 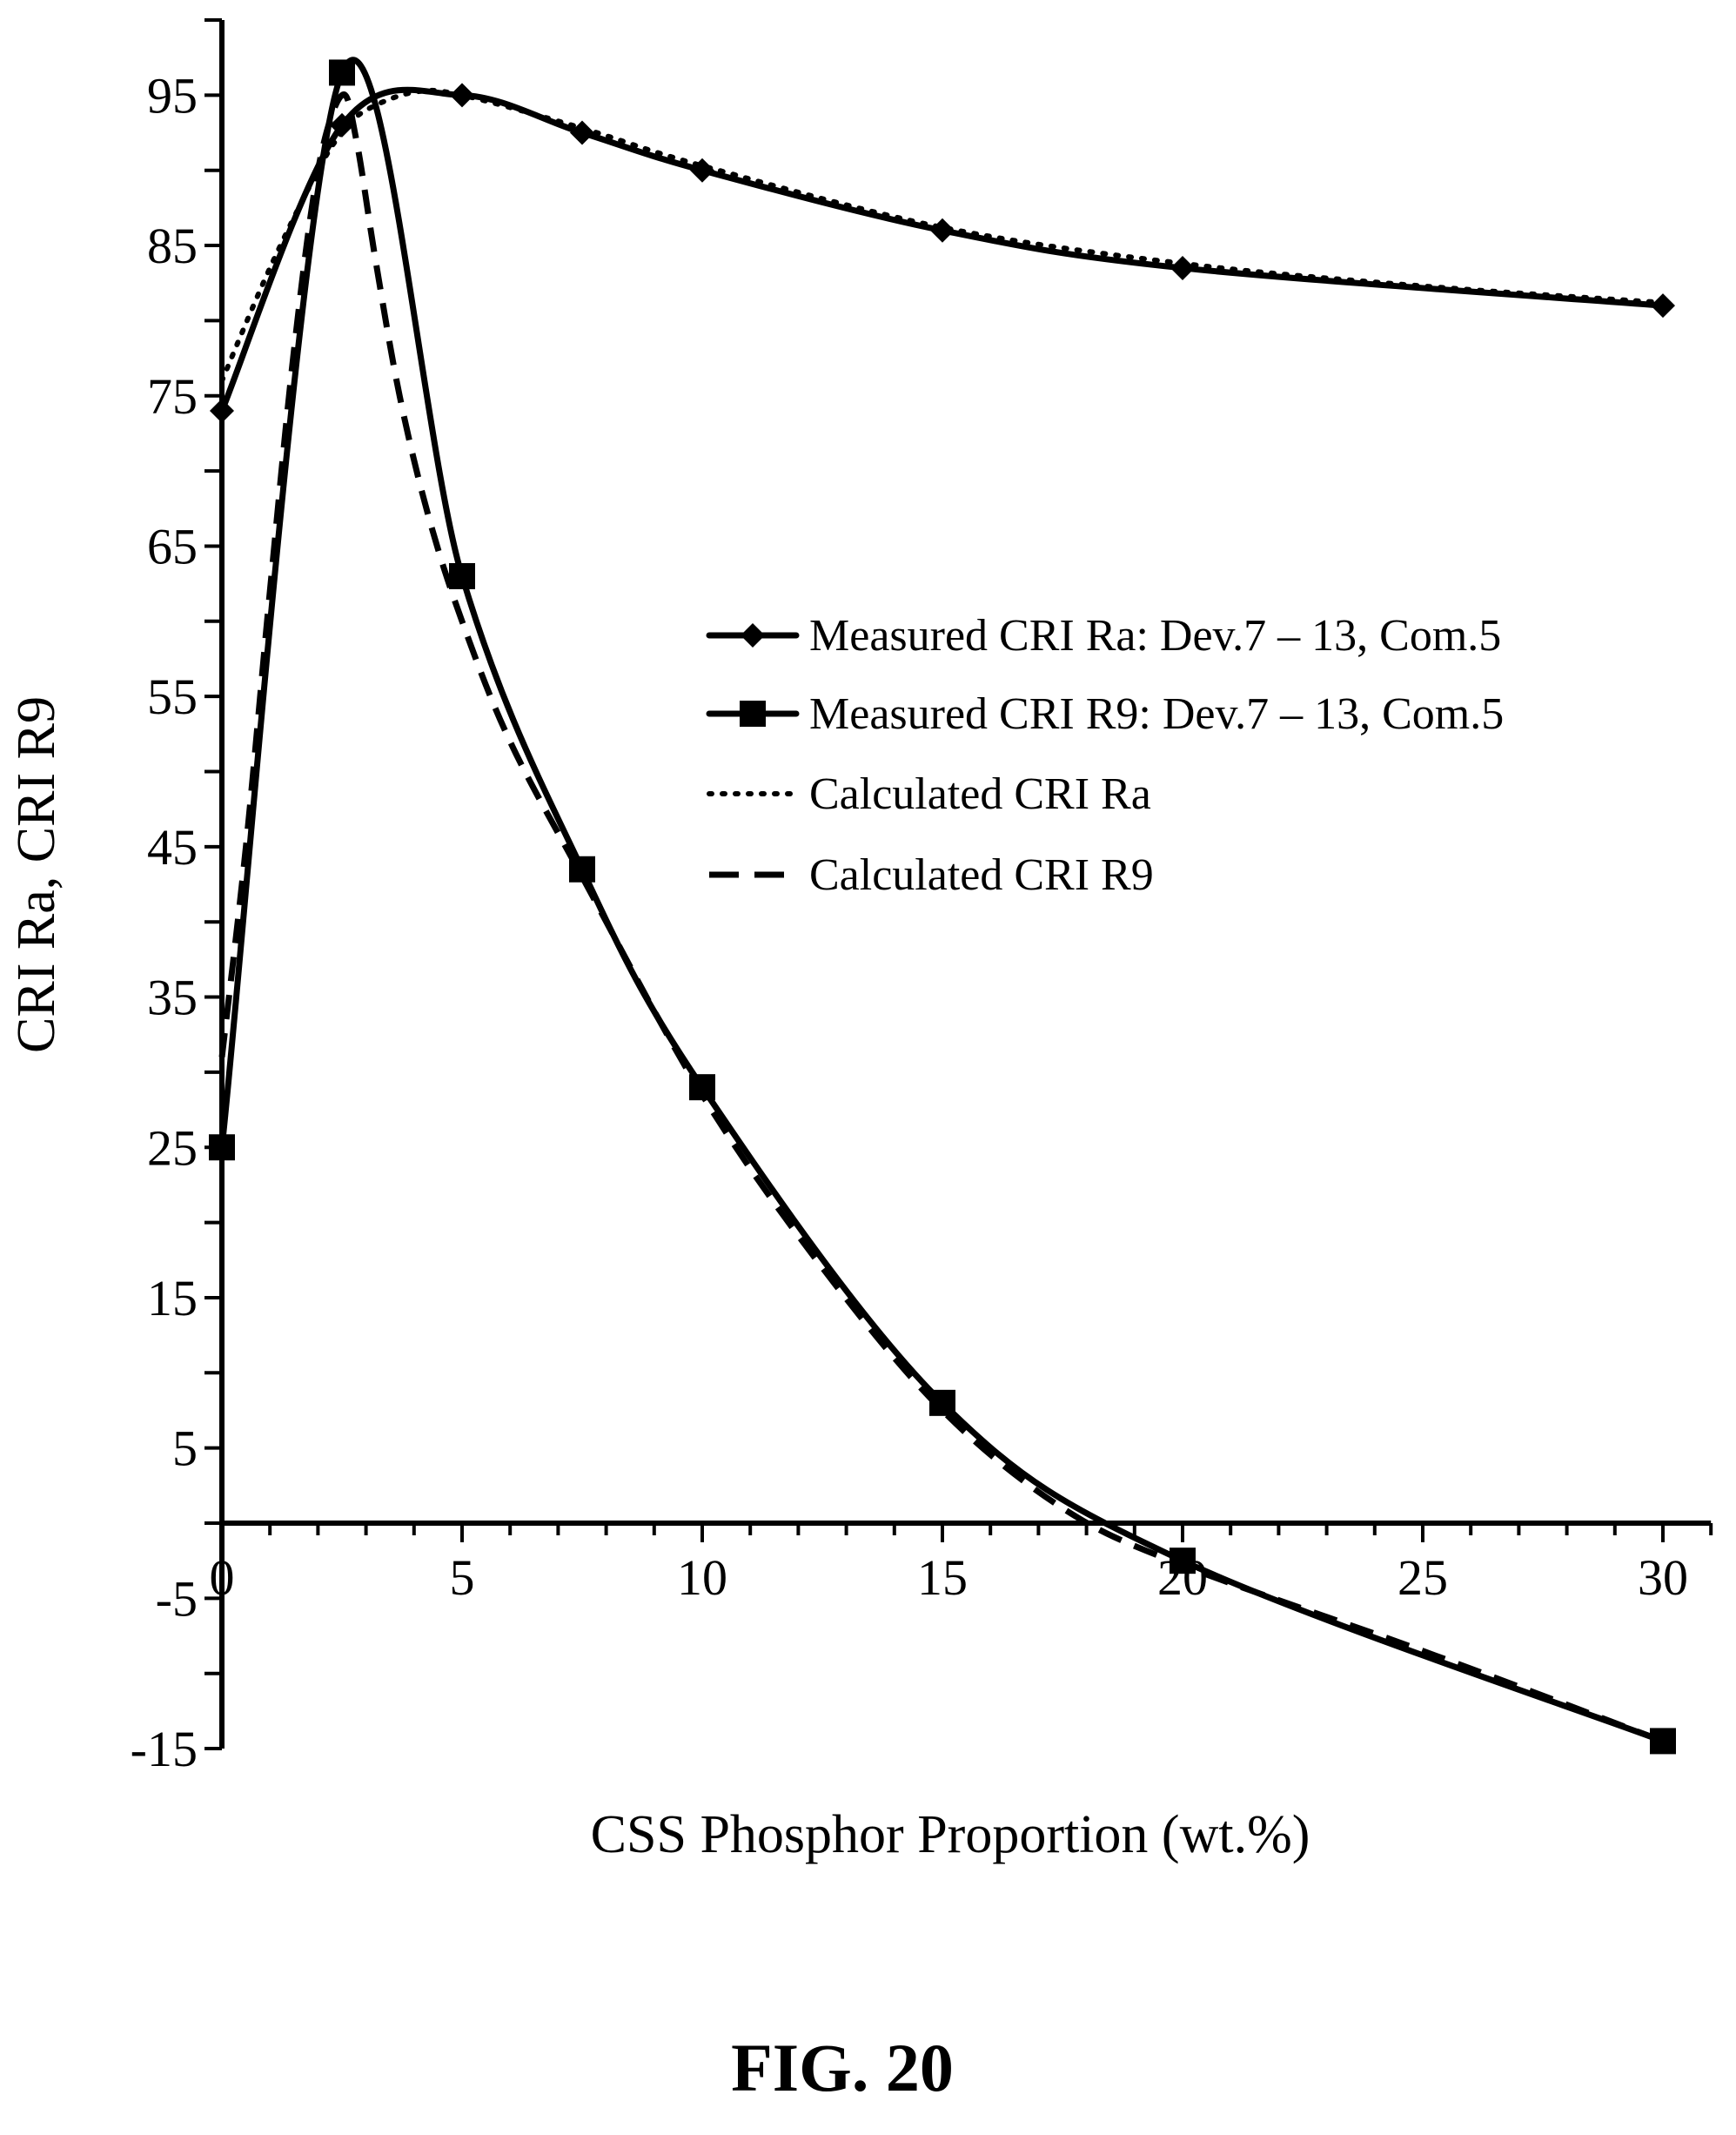 I want to click on y-tick-label: 45, so click(x=172, y=847).